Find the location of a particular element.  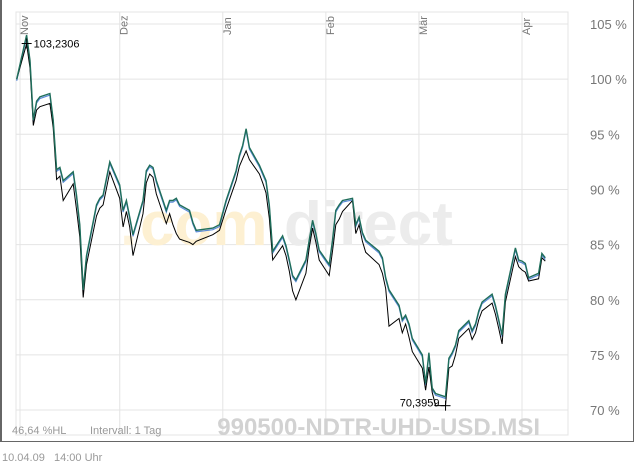

y-tick-label: 75 % is located at coordinates (605, 355).